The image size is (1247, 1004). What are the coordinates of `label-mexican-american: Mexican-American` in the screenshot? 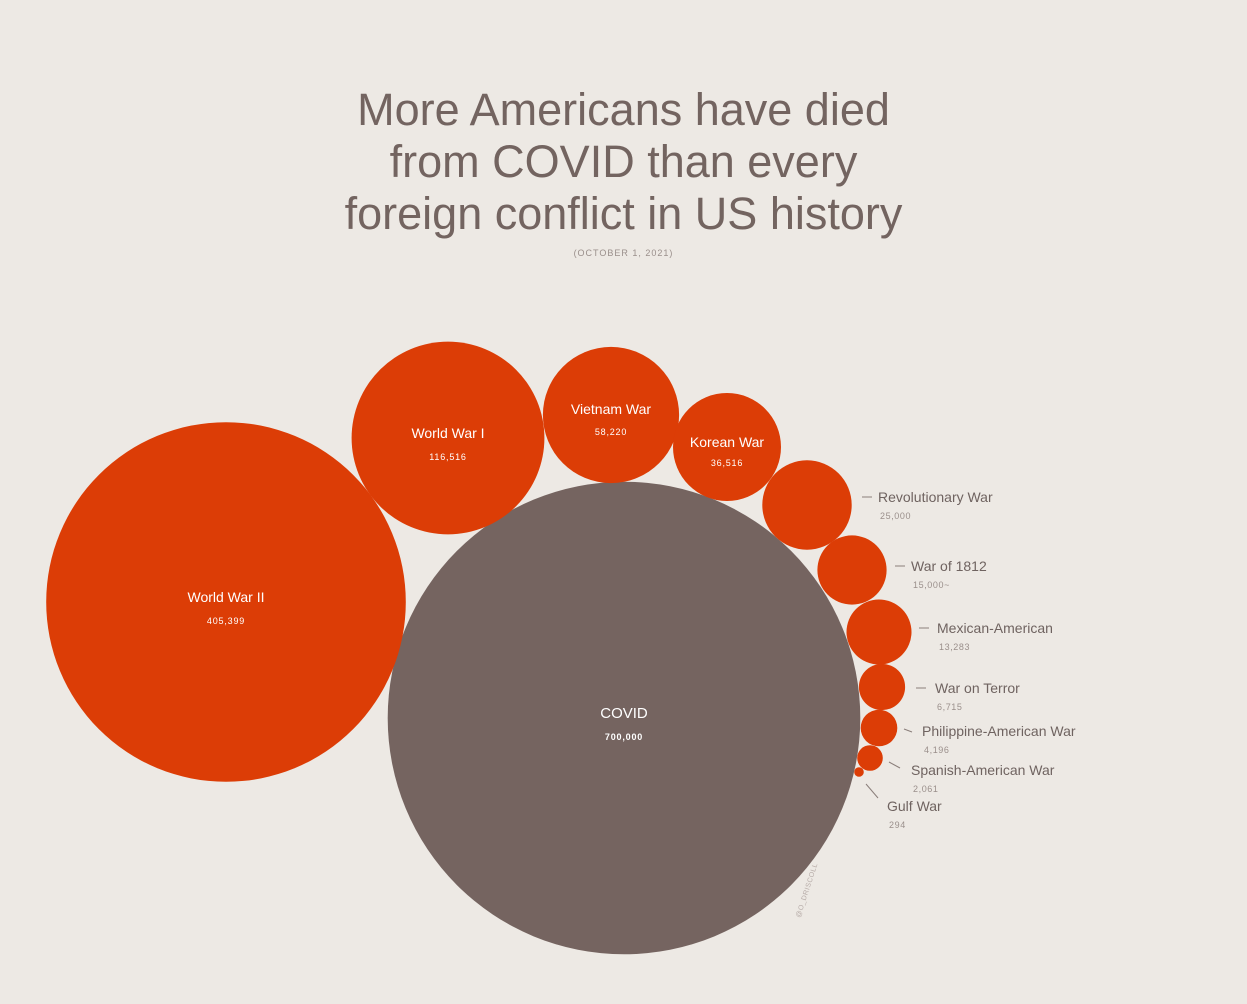 It's located at (995, 628).